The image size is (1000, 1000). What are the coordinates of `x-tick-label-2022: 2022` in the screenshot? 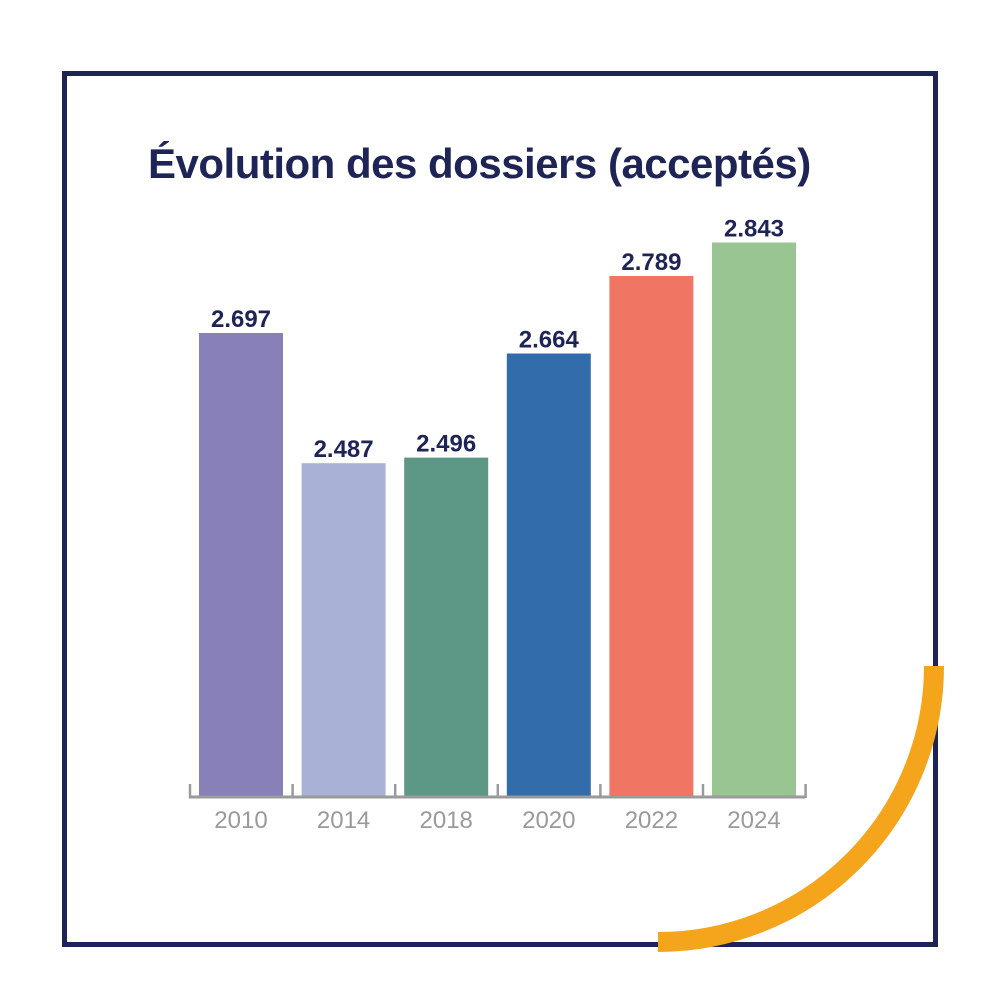 It's located at (651, 820).